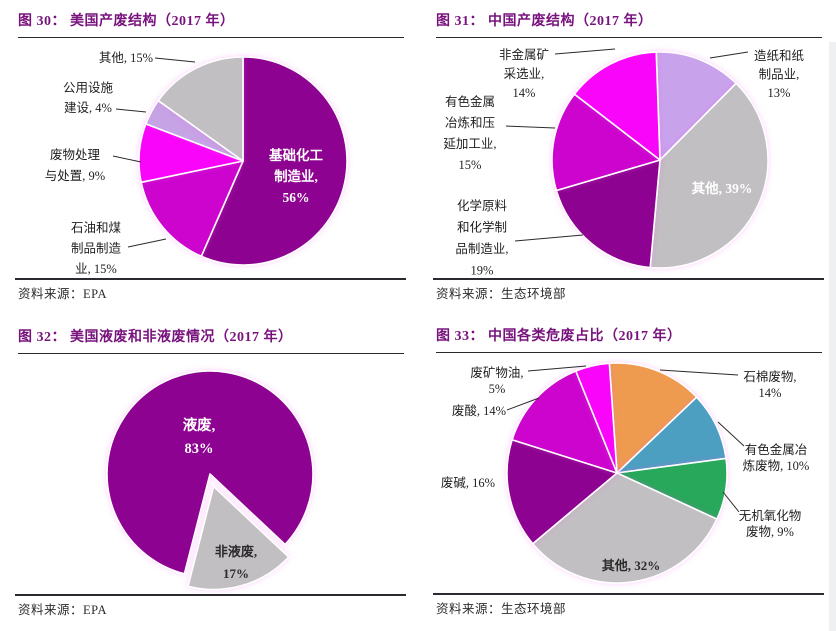  What do you see at coordinates (88, 97) in the screenshot?
I see `pie-label-utilities-construction: 公用设施建设, 4%` at bounding box center [88, 97].